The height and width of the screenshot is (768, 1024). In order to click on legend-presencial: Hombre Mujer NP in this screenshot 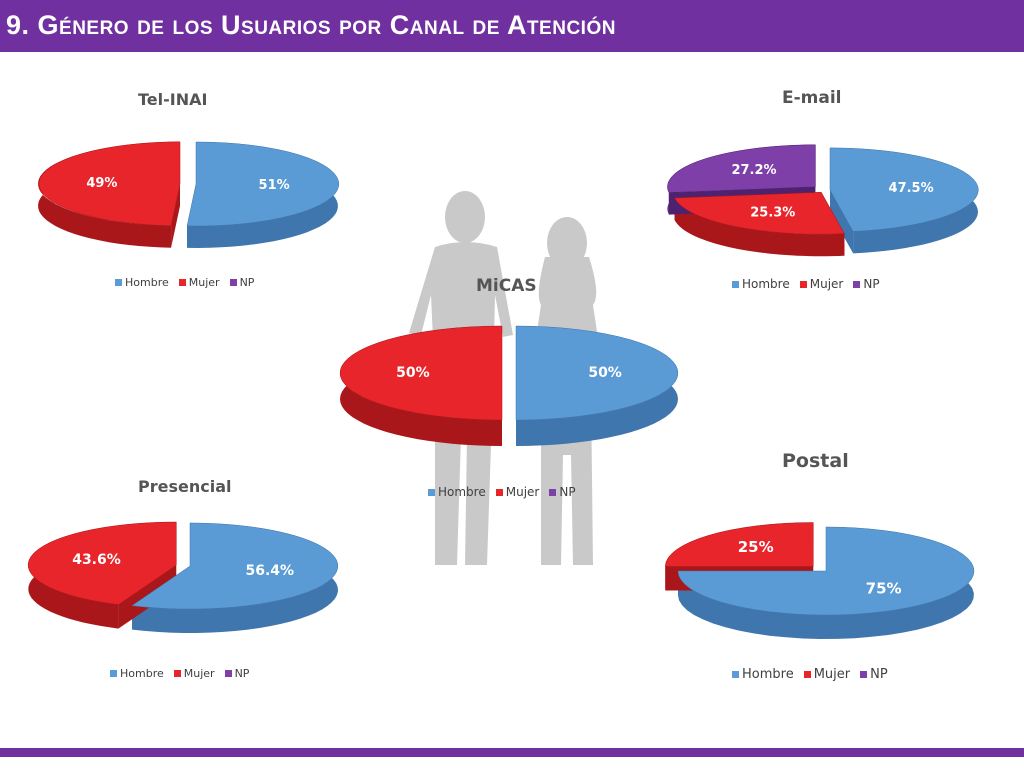, I will do `click(179, 673)`.